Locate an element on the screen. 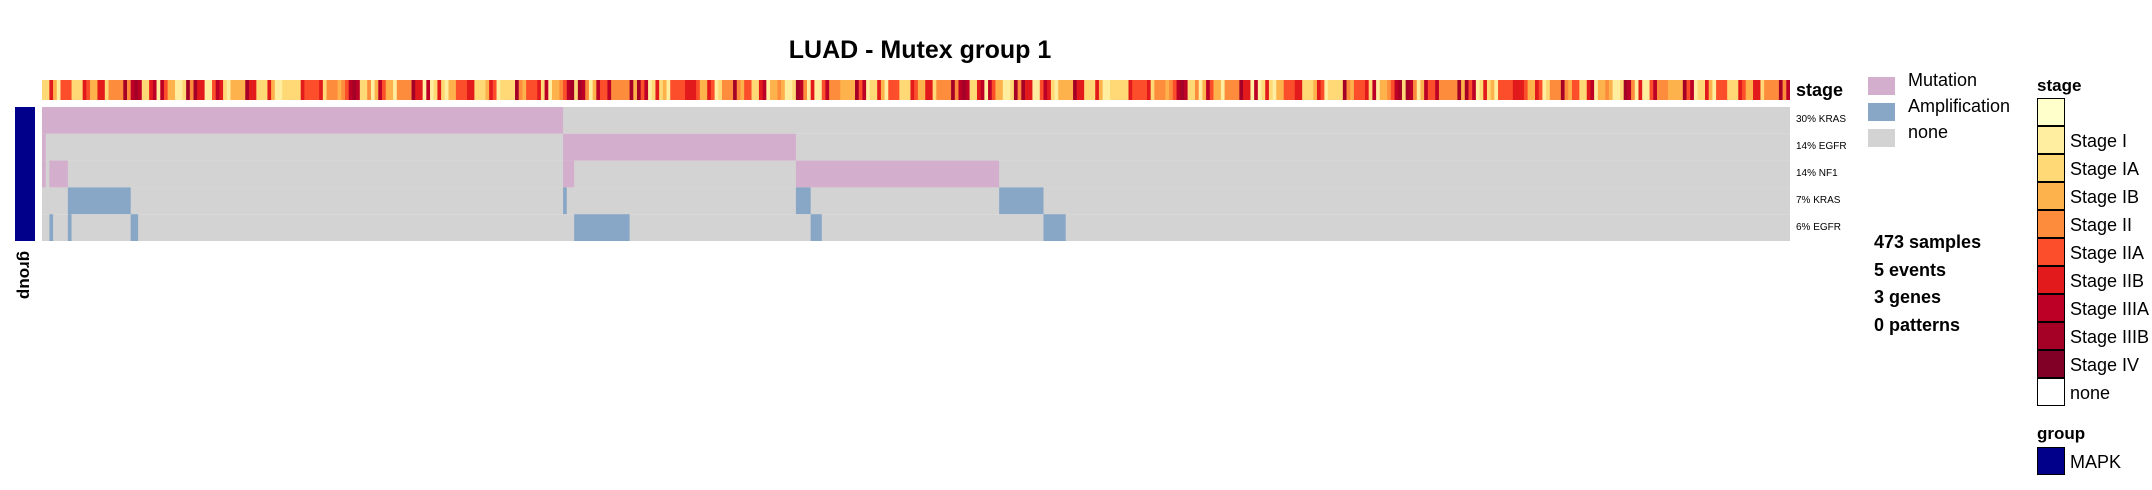  row-label-1: 14% EGFR is located at coordinates (1821, 147).